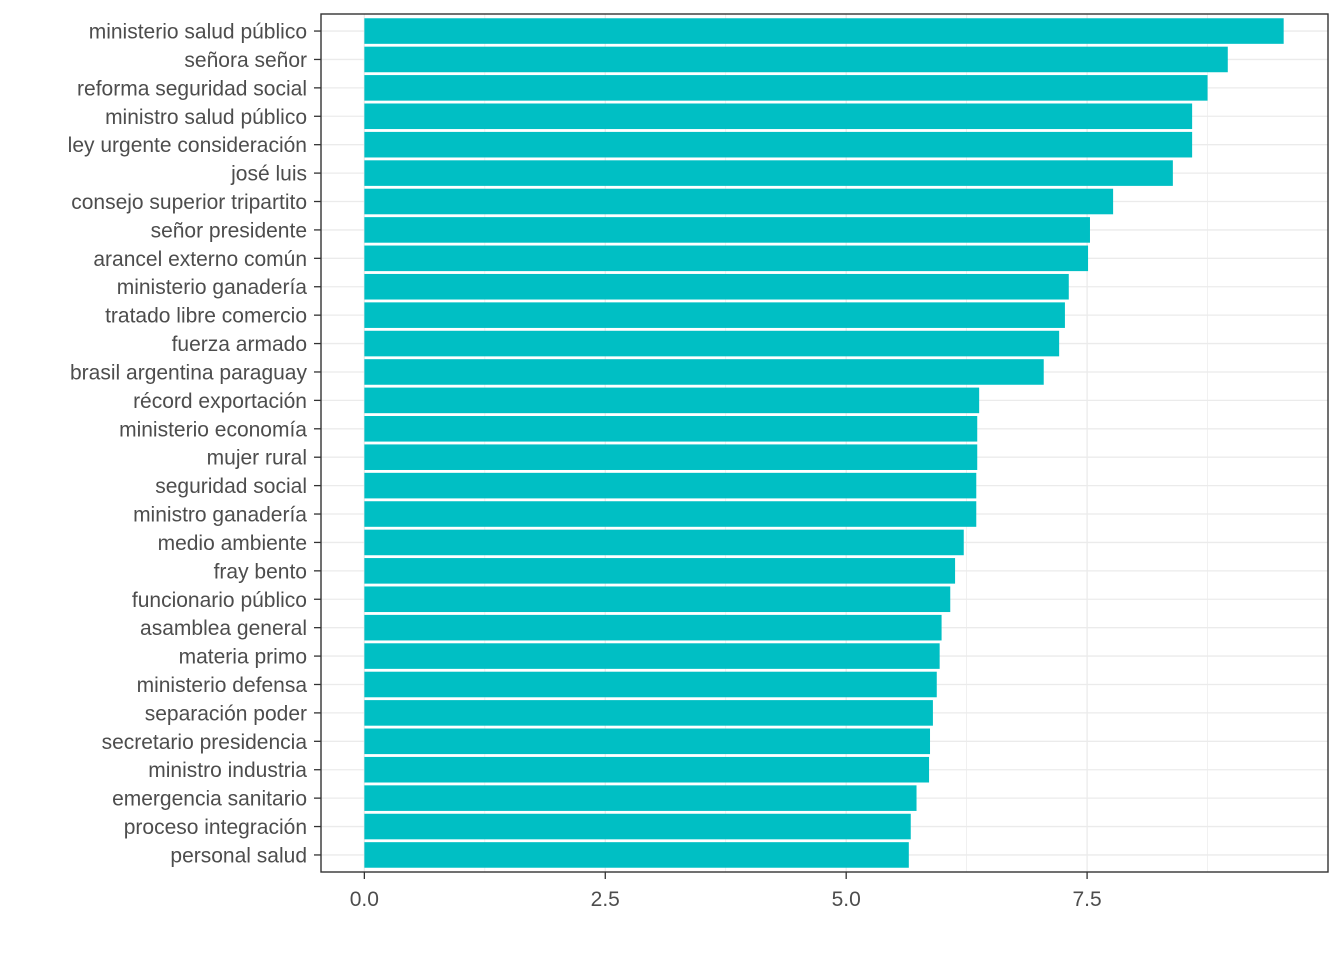 Image resolution: width=1344 pixels, height=960 pixels. Describe the element at coordinates (220, 515) in the screenshot. I see `category-label: ministro ganadería` at that location.